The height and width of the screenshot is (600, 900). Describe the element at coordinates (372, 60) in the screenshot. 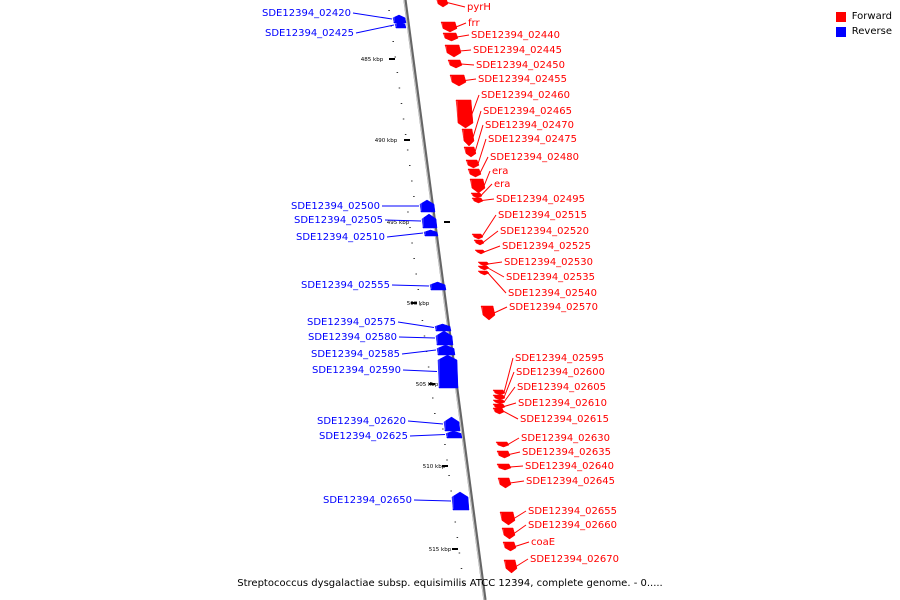

I see `tick-label: 485 kbp` at that location.